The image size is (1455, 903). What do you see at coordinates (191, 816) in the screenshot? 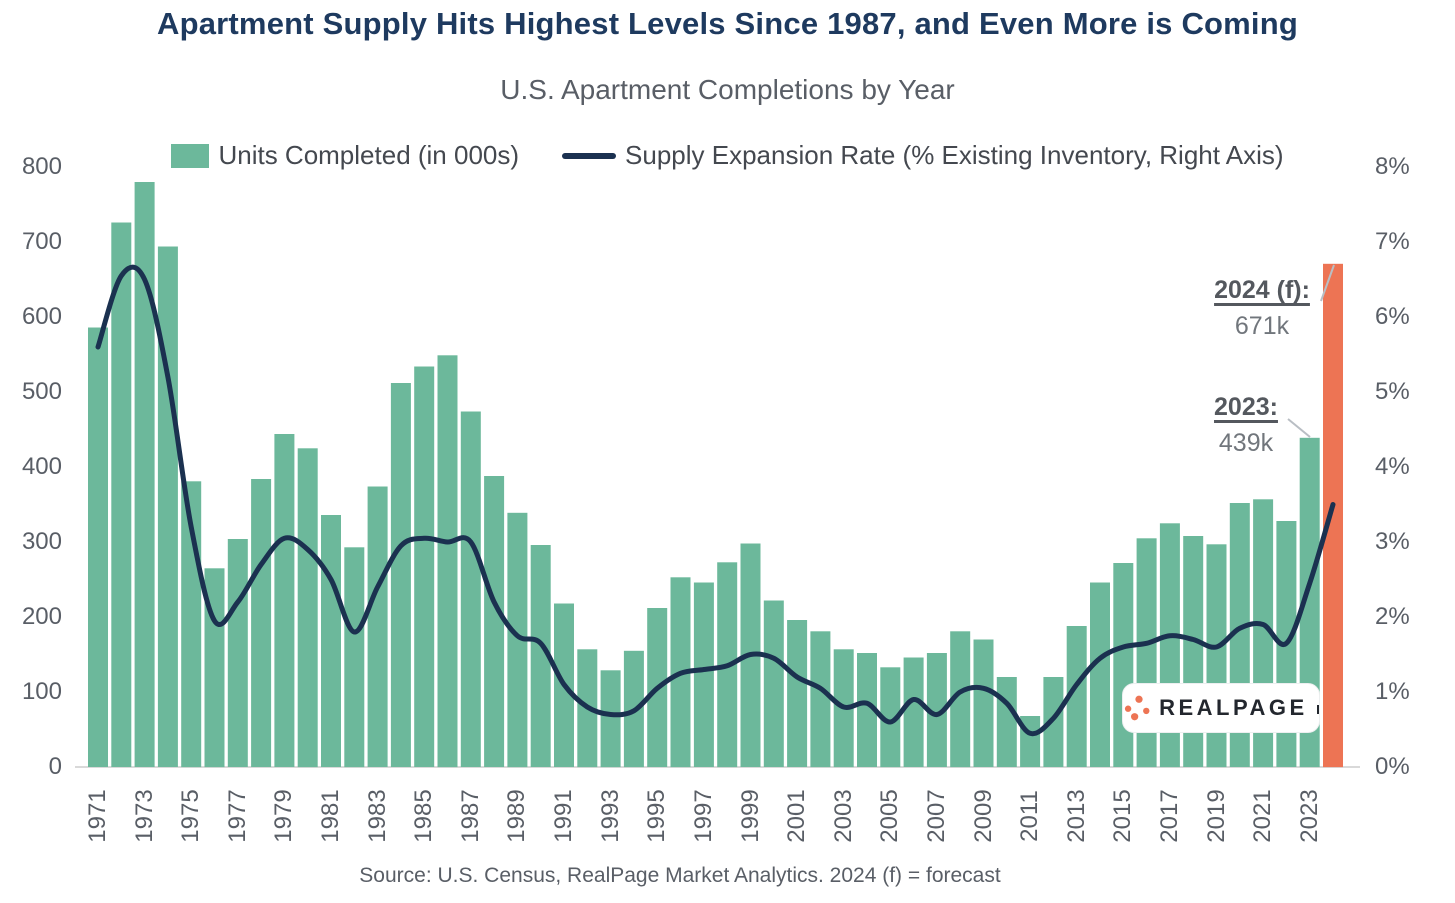
I see `x-tick-1975: 1975` at bounding box center [191, 816].